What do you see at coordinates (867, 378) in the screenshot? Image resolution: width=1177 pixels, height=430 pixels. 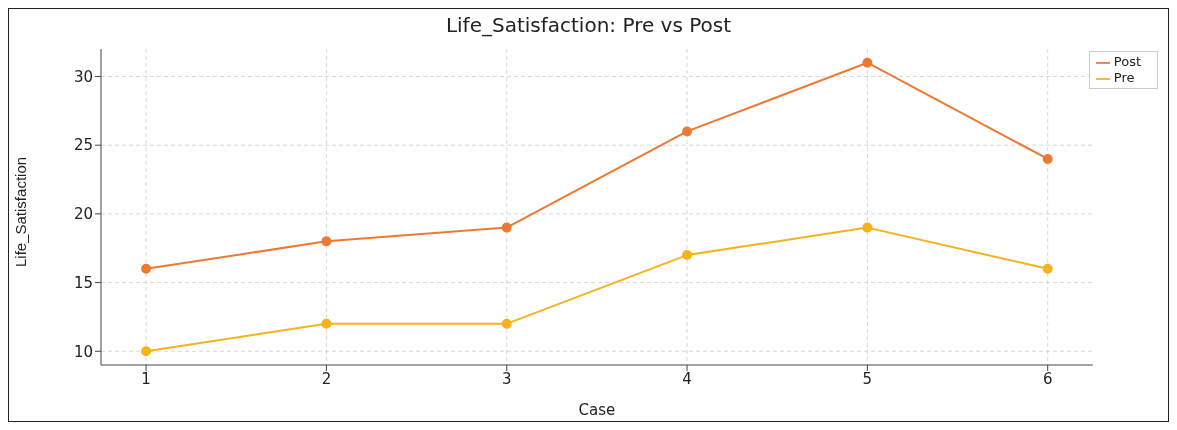 I see `x-tick-label: 5` at bounding box center [867, 378].